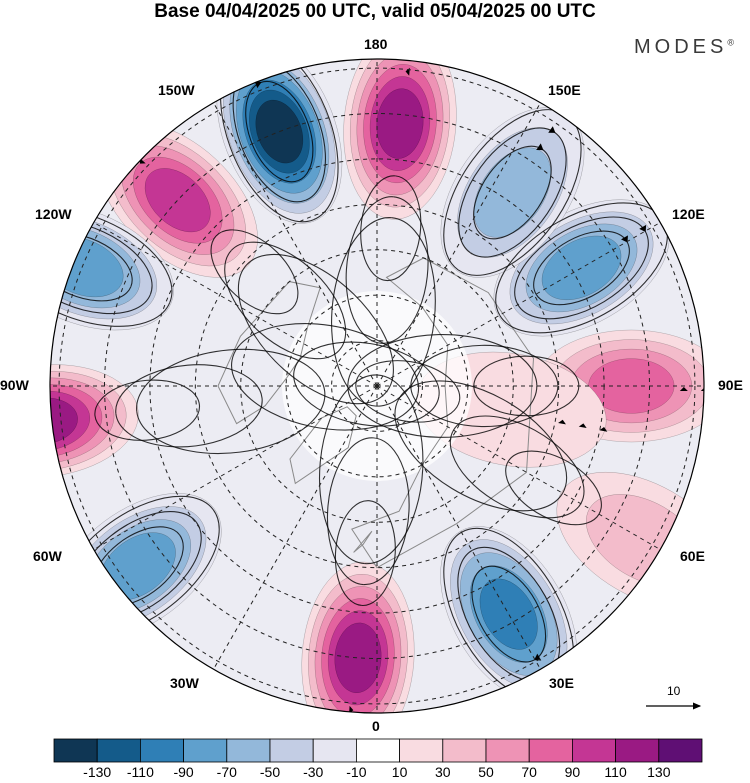  Describe the element at coordinates (681, 47) in the screenshot. I see `brand-name: MODES` at that location.